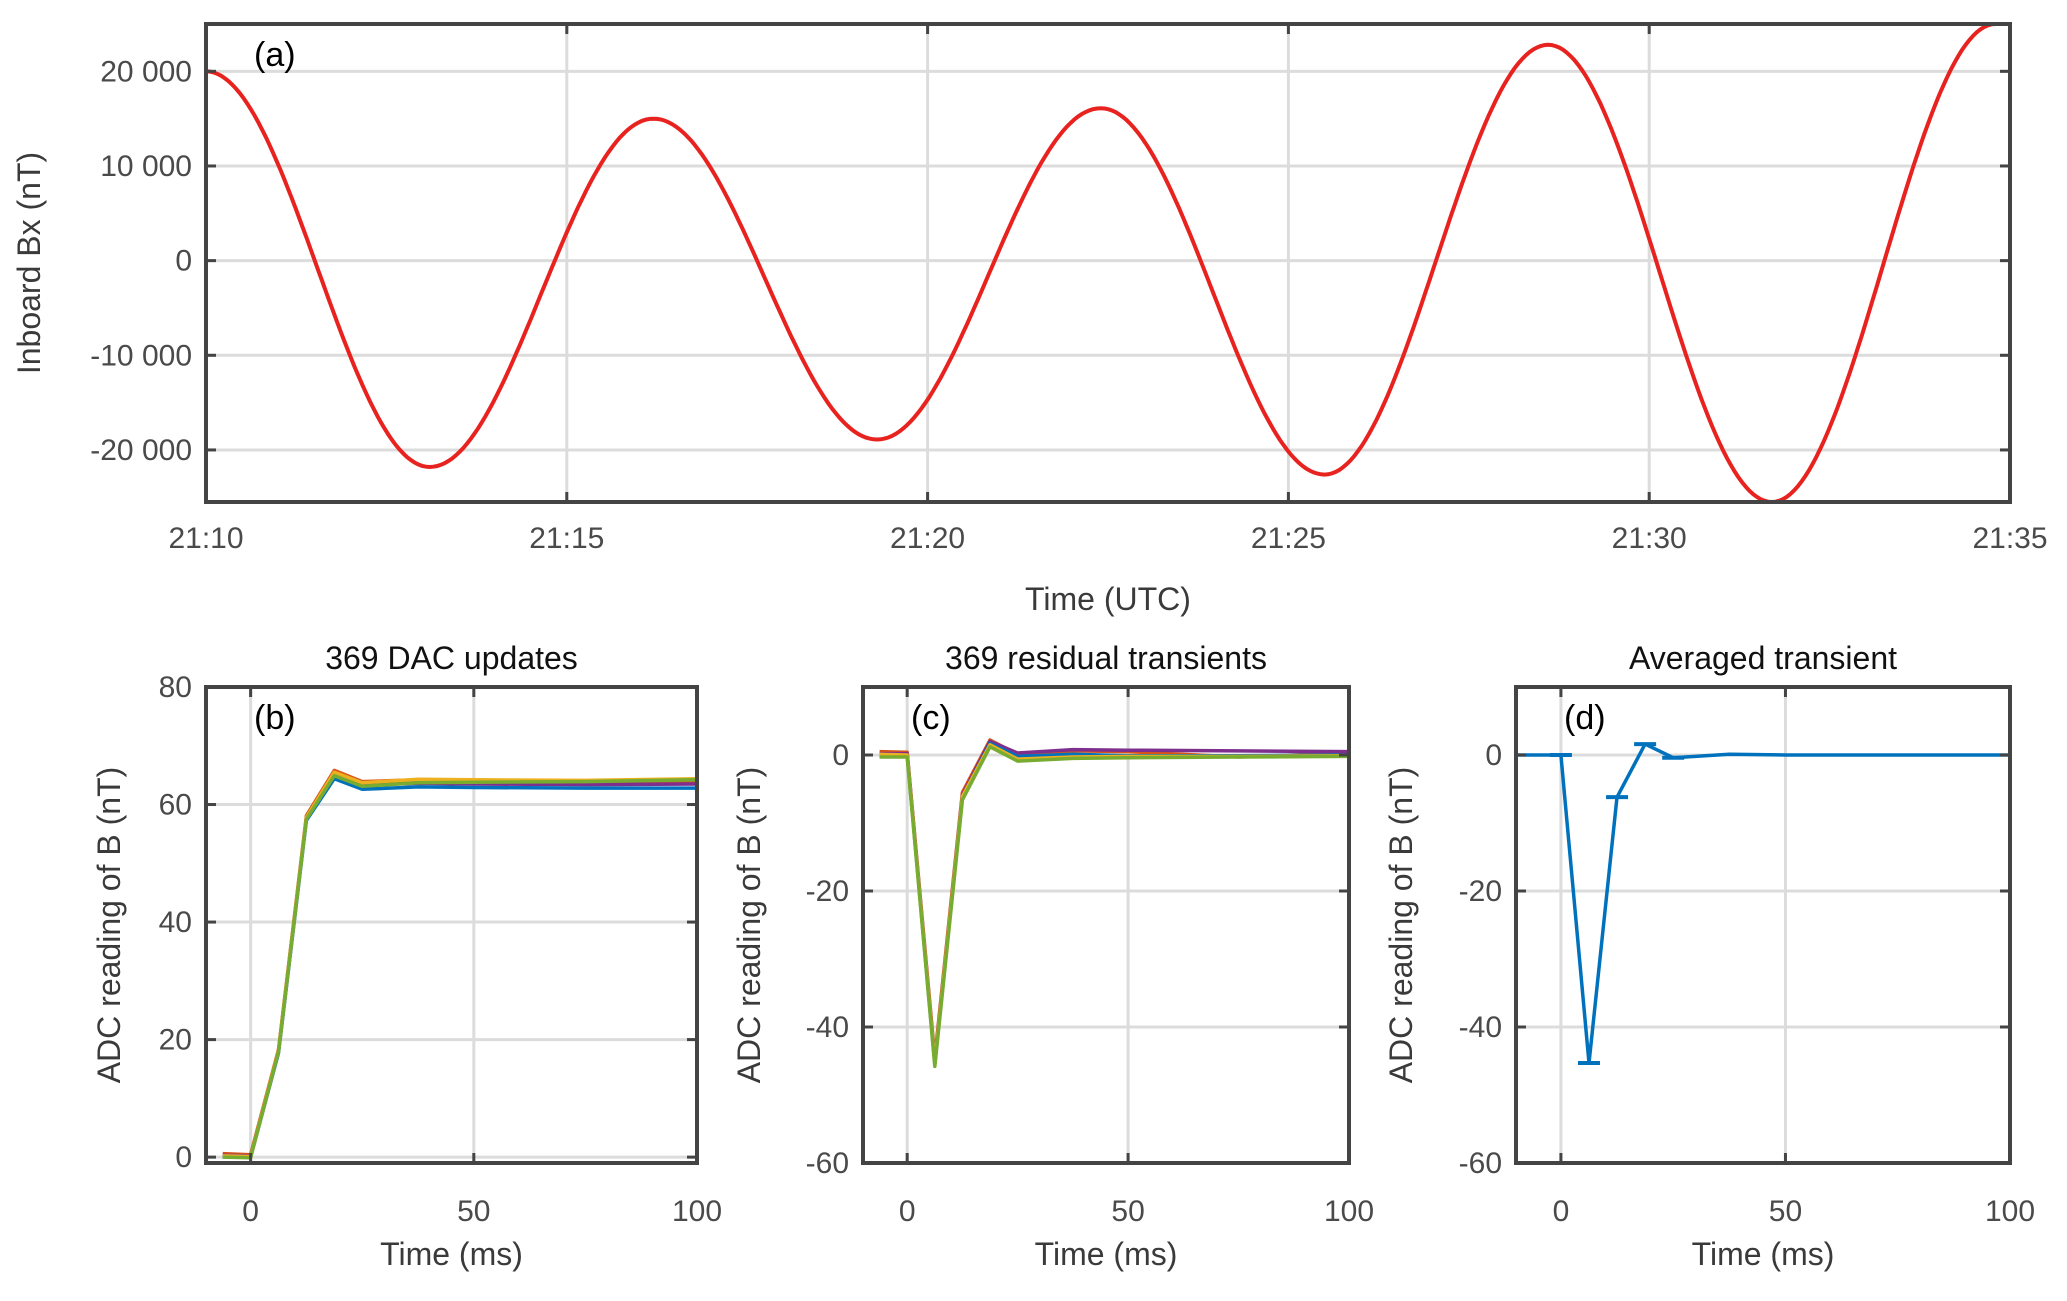 The height and width of the screenshot is (1301, 2067). I want to click on y-tick-label: 20 000, so click(146, 71).